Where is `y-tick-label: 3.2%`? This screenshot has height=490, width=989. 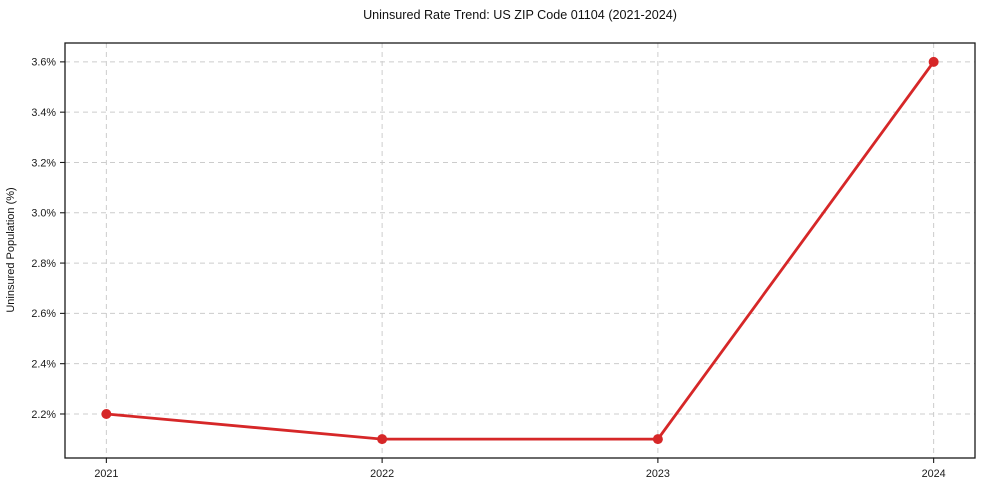
y-tick-label: 3.2% is located at coordinates (43, 163).